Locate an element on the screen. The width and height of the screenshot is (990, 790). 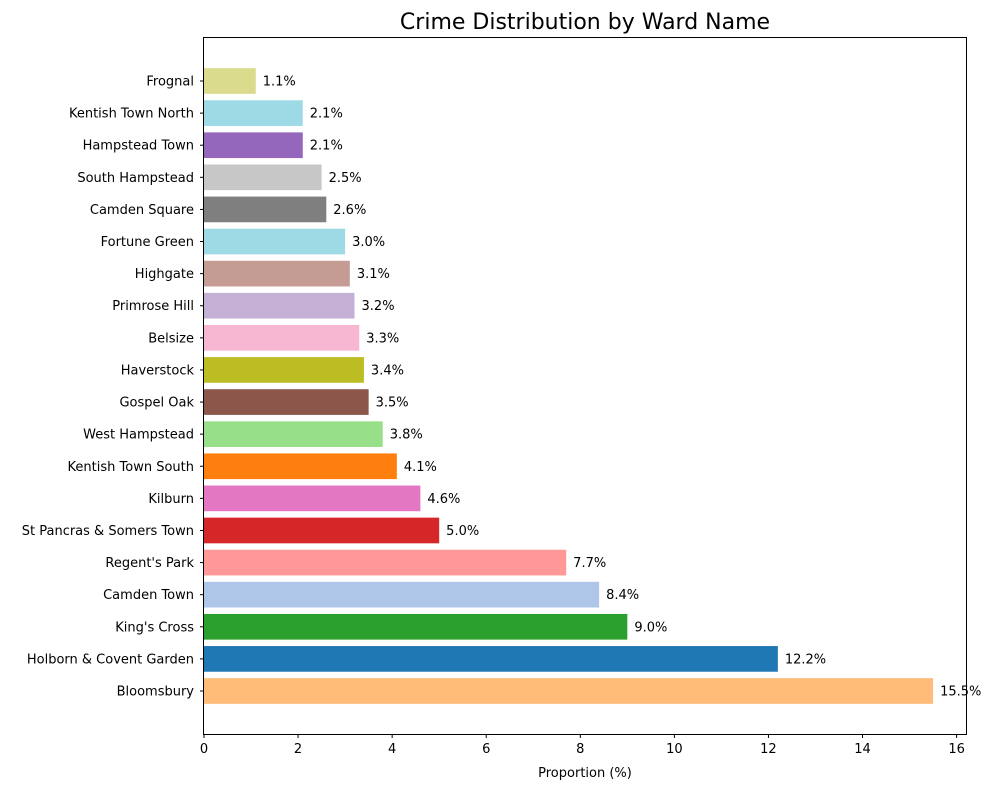
y-tick-label: Belsize is located at coordinates (171, 338).